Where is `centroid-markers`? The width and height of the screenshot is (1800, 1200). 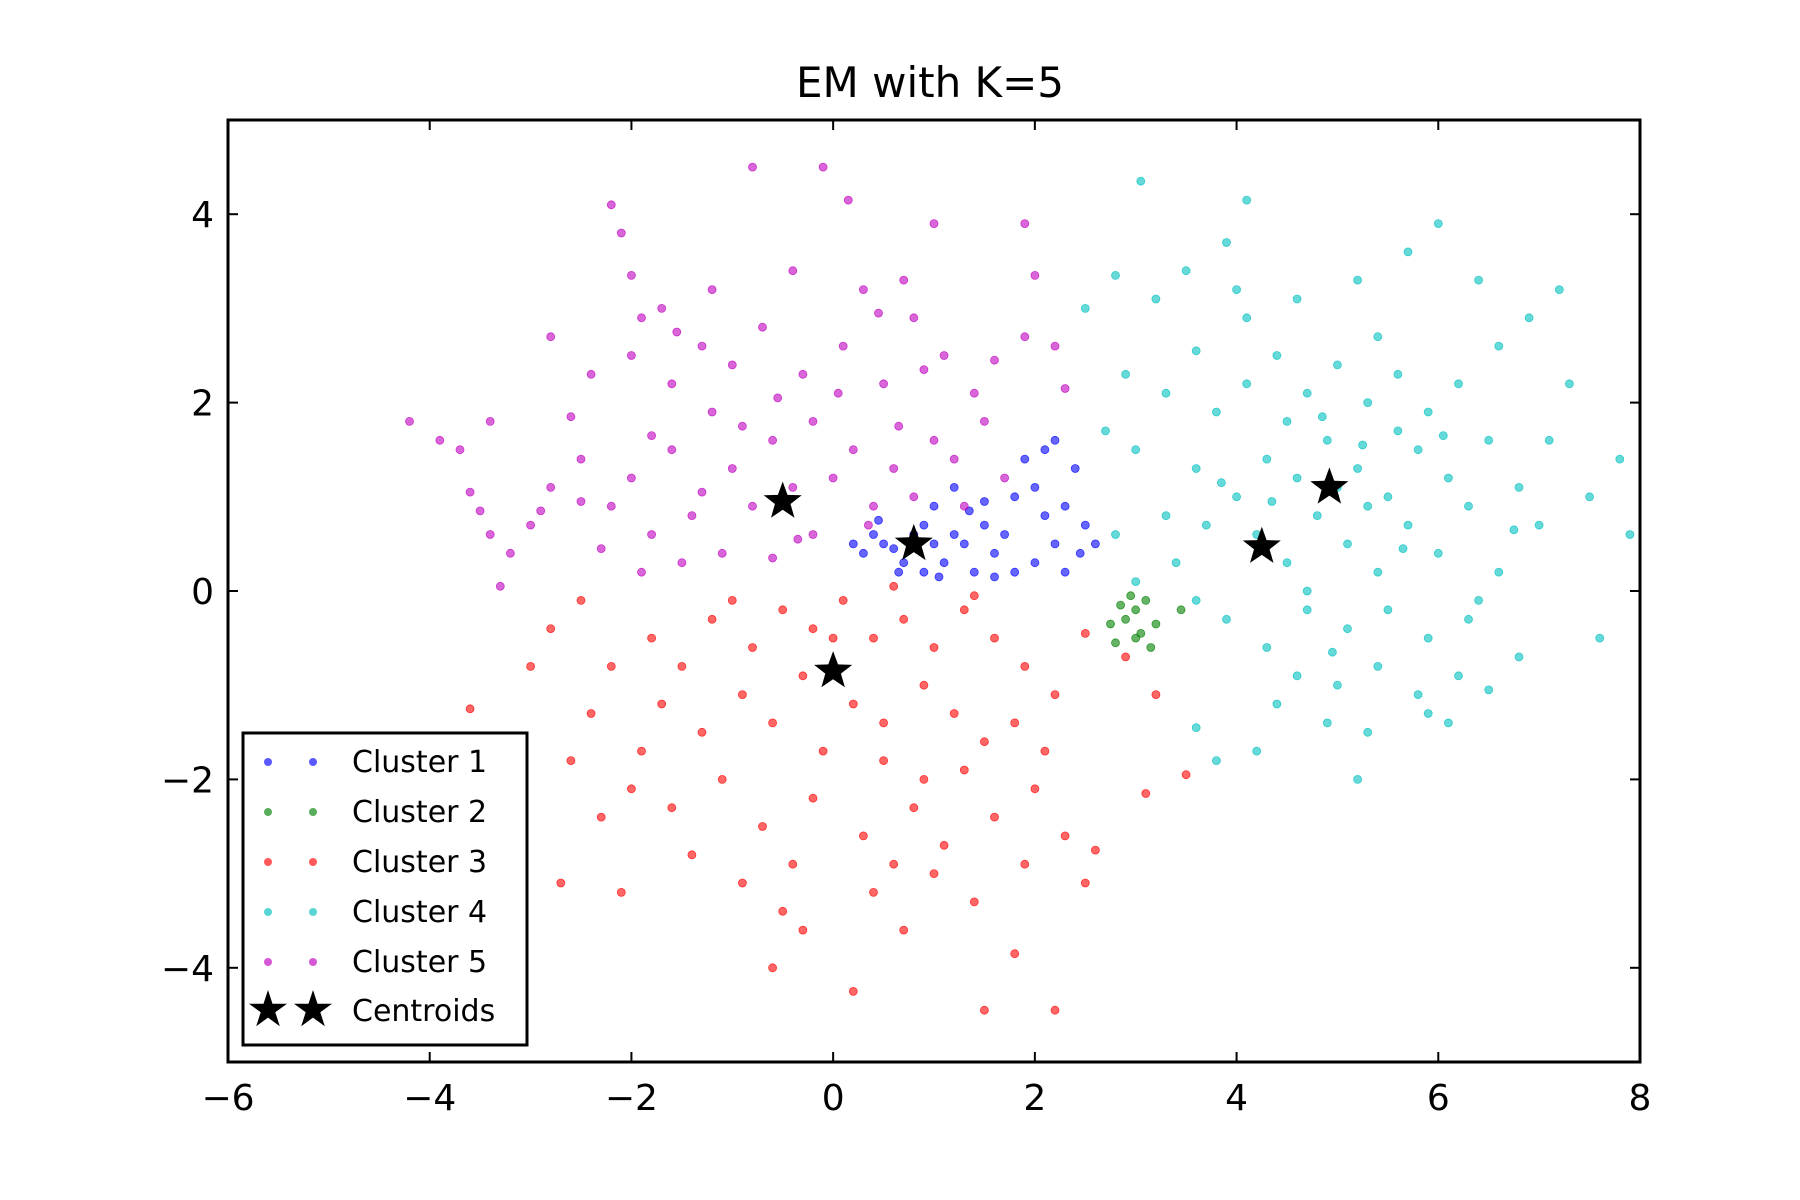
centroid-markers is located at coordinates (1056, 577).